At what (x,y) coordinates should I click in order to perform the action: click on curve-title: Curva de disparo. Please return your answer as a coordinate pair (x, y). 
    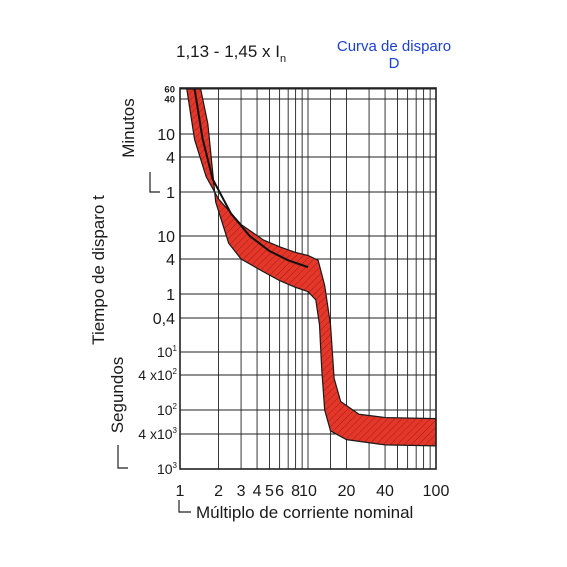
    Looking at the image, I should click on (394, 46).